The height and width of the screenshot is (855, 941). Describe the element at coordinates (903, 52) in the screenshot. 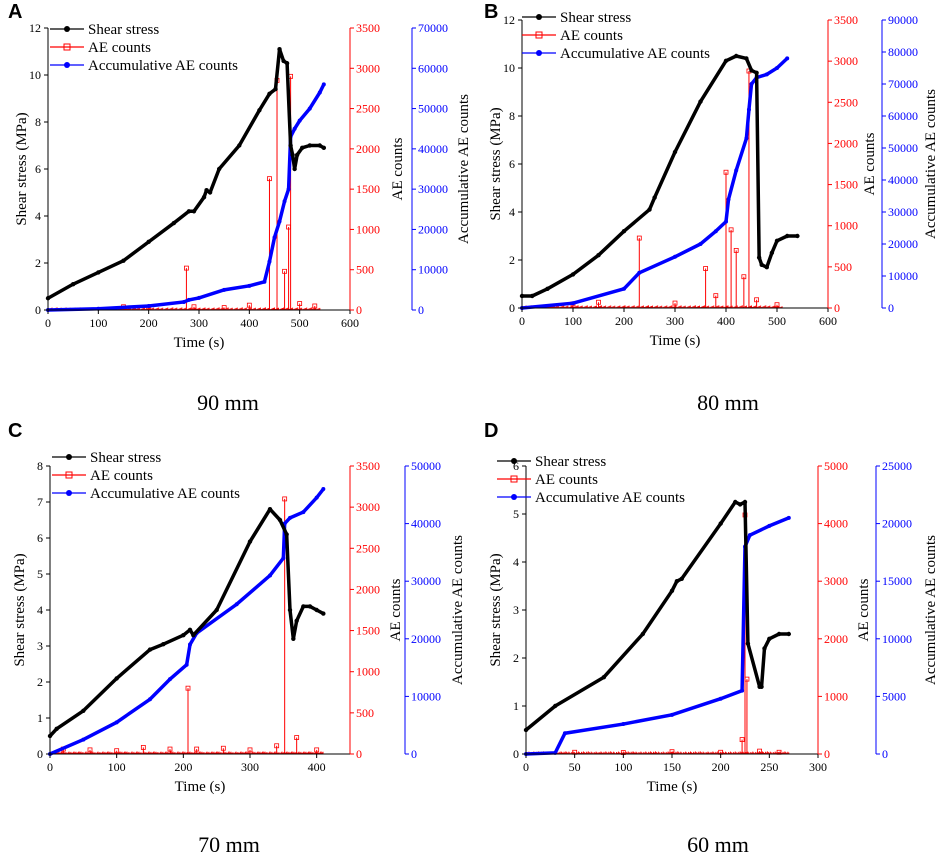

I see `y3-tick-label: 80000` at that location.